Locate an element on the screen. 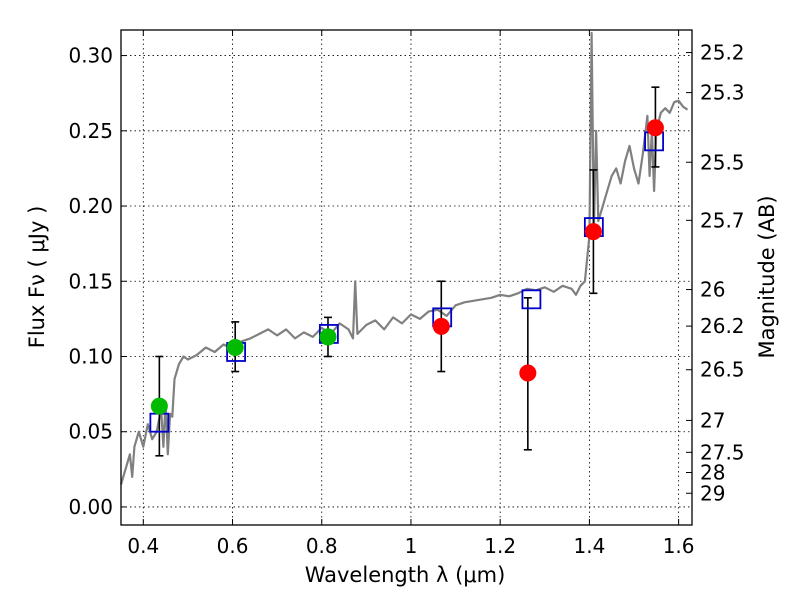 The image size is (800, 600). right-tick-label: 26 is located at coordinates (712, 290).